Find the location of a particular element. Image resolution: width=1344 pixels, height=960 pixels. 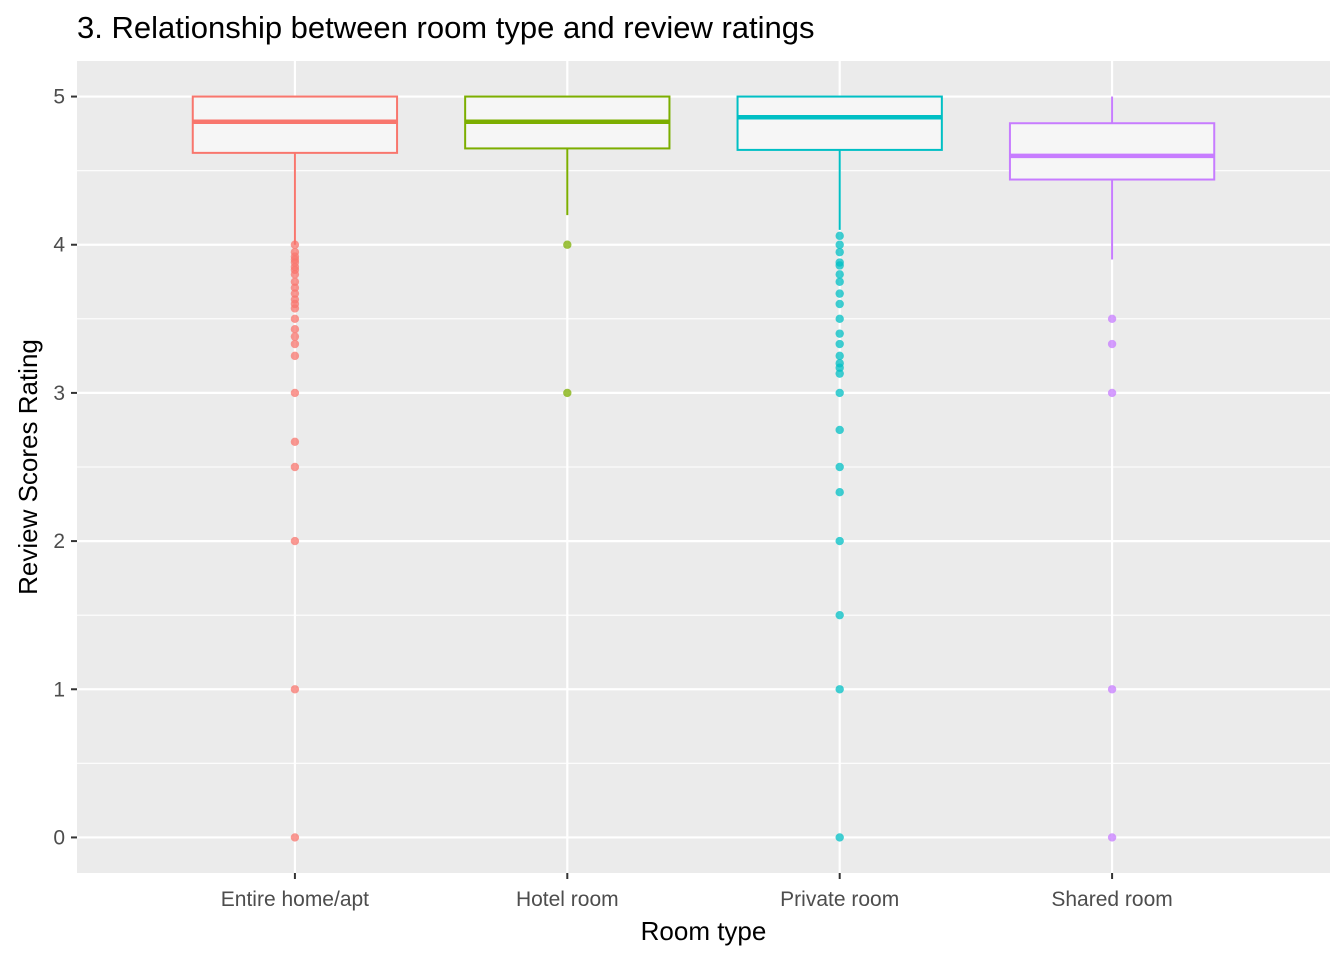

x-tick-label: Hotel room is located at coordinates (567, 899).